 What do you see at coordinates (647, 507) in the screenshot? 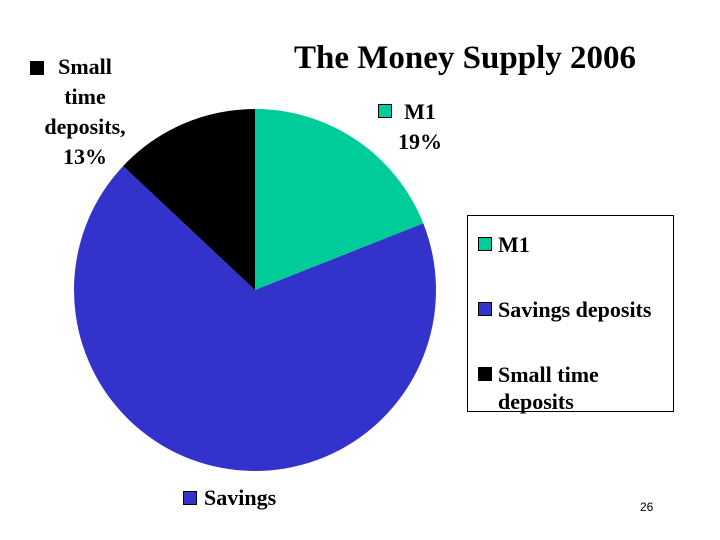
I see `slide-number: 26` at bounding box center [647, 507].